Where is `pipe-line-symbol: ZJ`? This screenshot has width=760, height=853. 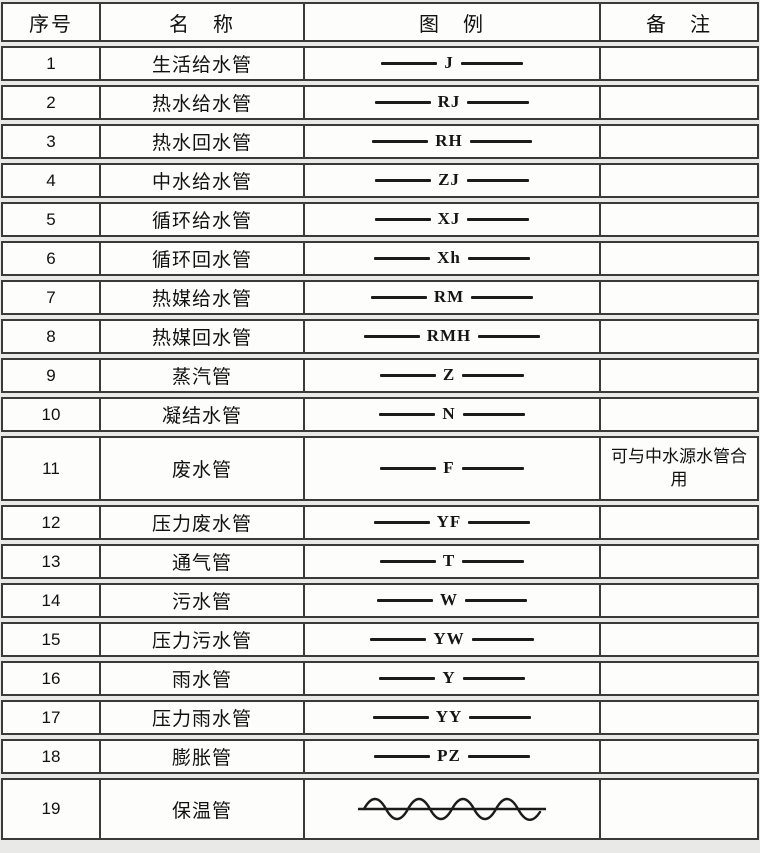 pipe-line-symbol: ZJ is located at coordinates (452, 179).